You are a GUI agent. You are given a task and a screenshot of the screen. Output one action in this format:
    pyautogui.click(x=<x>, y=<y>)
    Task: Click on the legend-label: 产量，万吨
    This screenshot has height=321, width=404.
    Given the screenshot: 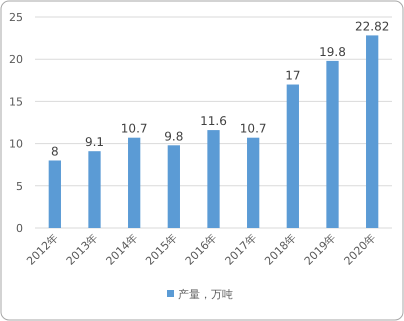 What is the action you would take?
    pyautogui.click(x=205, y=294)
    